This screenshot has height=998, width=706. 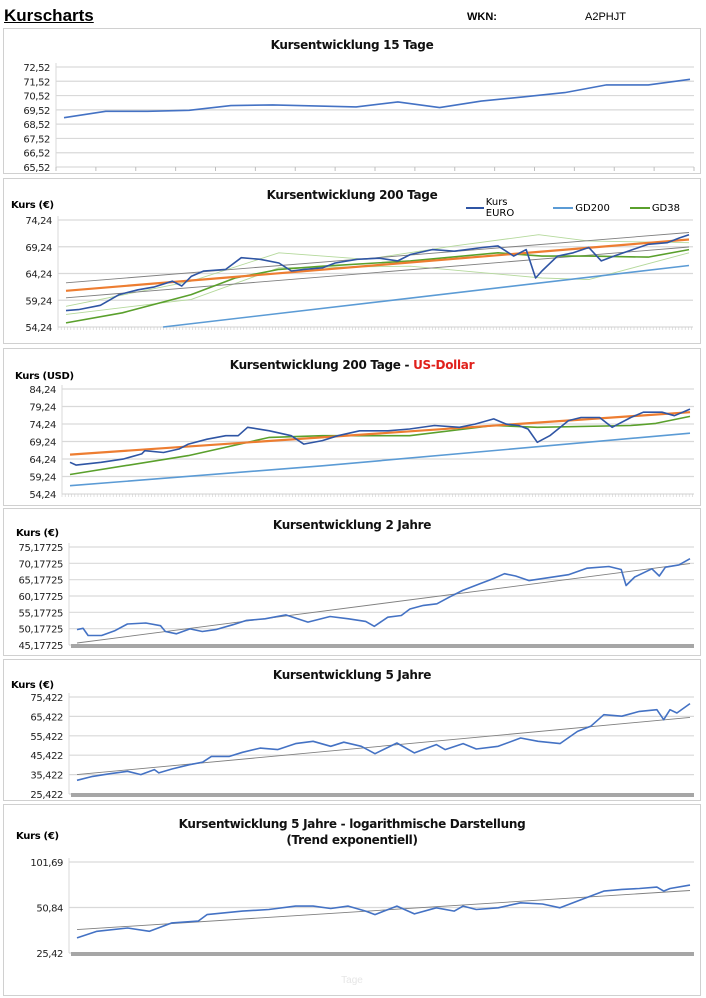 I want to click on legend-item-kurs-euro: Kurs EURO, so click(x=499, y=208).